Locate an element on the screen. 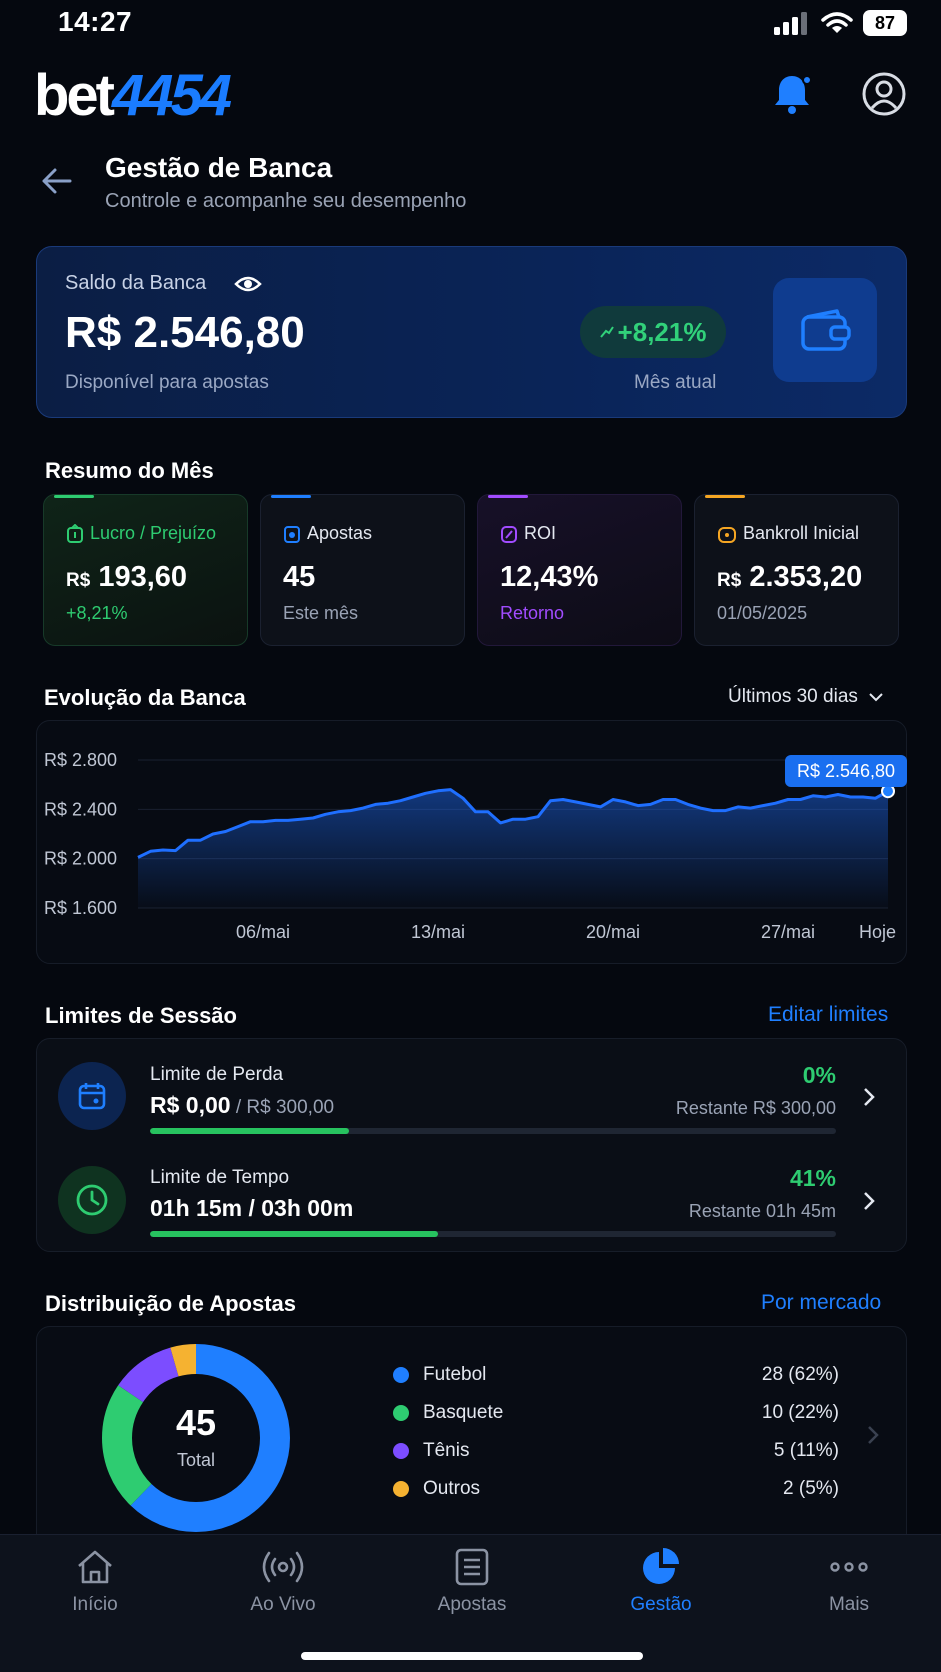 This screenshot has width=941, height=1672. time-limit-progress is located at coordinates (493, 1234).